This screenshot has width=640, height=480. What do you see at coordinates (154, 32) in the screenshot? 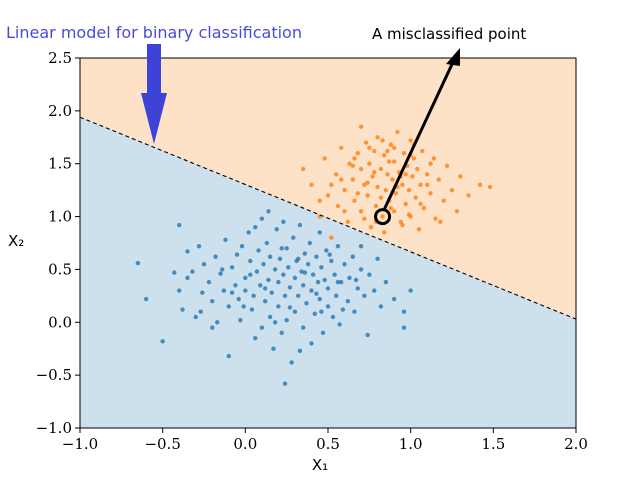
I see `title-annotation: Linear model for binary classification` at bounding box center [154, 32].